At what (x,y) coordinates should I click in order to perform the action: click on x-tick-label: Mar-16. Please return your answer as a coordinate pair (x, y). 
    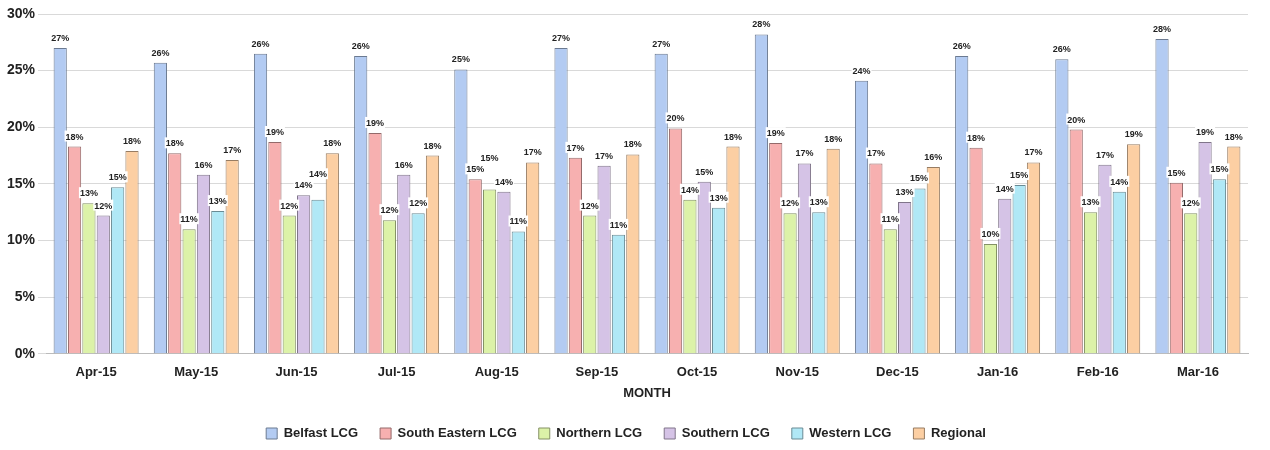
    Looking at the image, I should click on (1197, 372).